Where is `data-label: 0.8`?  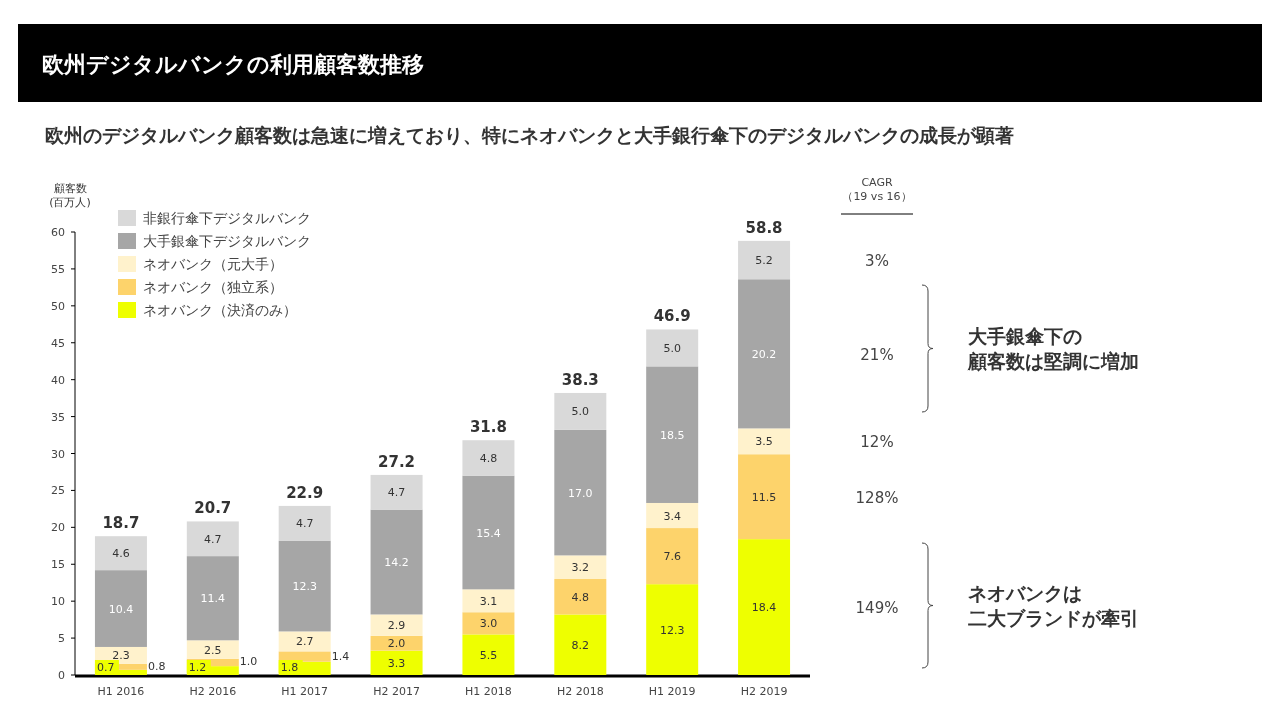
data-label: 0.8 is located at coordinates (156, 666).